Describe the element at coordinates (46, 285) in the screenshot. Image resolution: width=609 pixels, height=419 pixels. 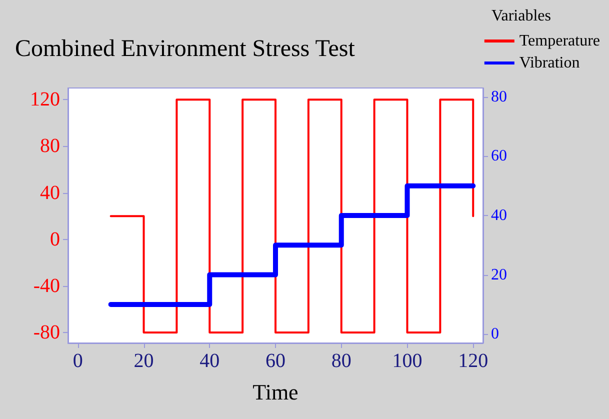
I see `y-tick-label: -40` at that location.